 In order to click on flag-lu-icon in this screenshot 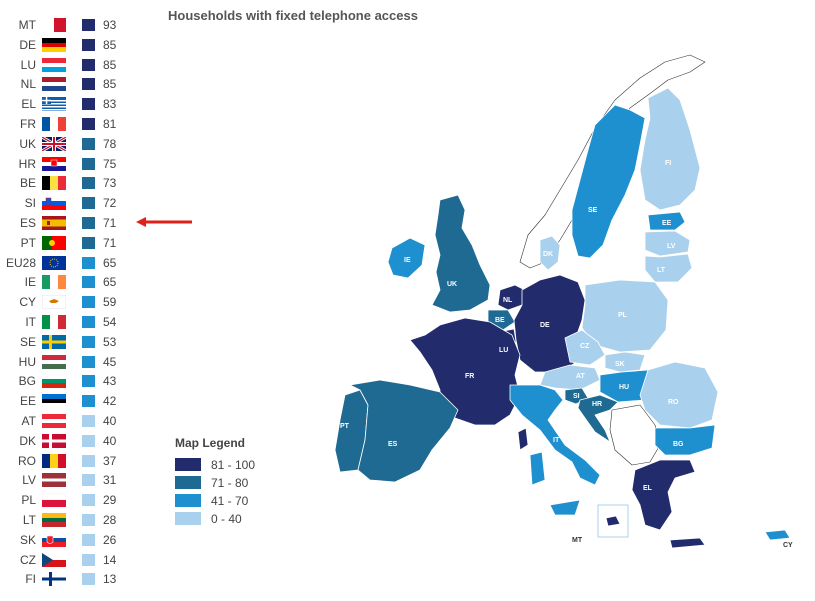, I will do `click(54, 64)`.